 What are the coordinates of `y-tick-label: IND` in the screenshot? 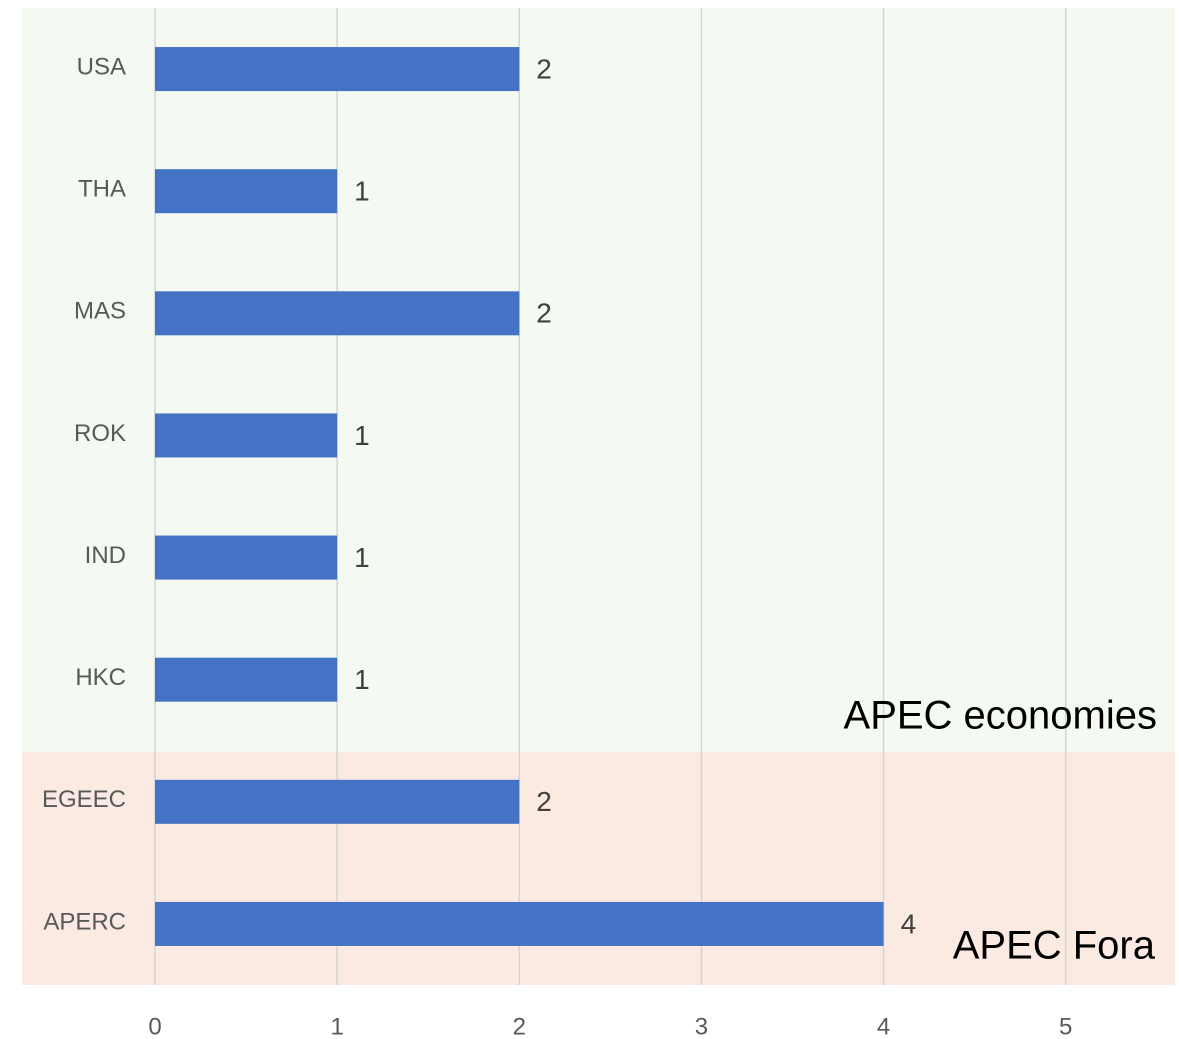 It's located at (105, 555).